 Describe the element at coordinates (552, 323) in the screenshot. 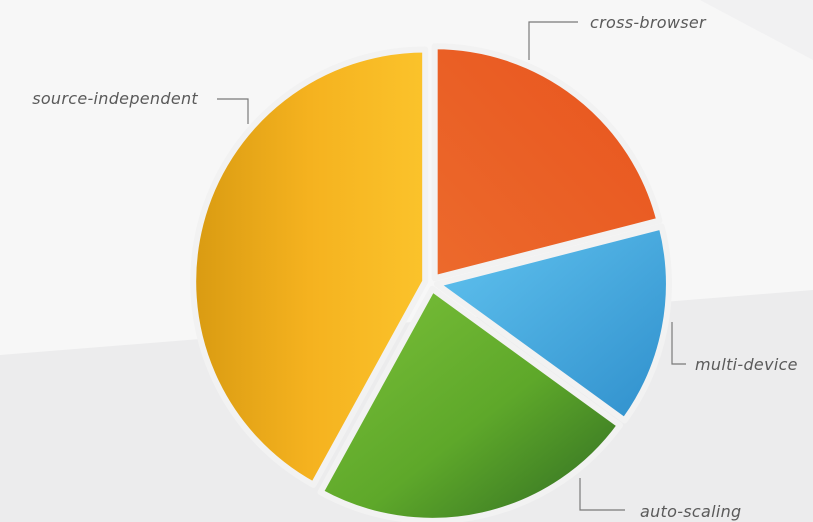

I see `pie-slice-multi-device` at that location.